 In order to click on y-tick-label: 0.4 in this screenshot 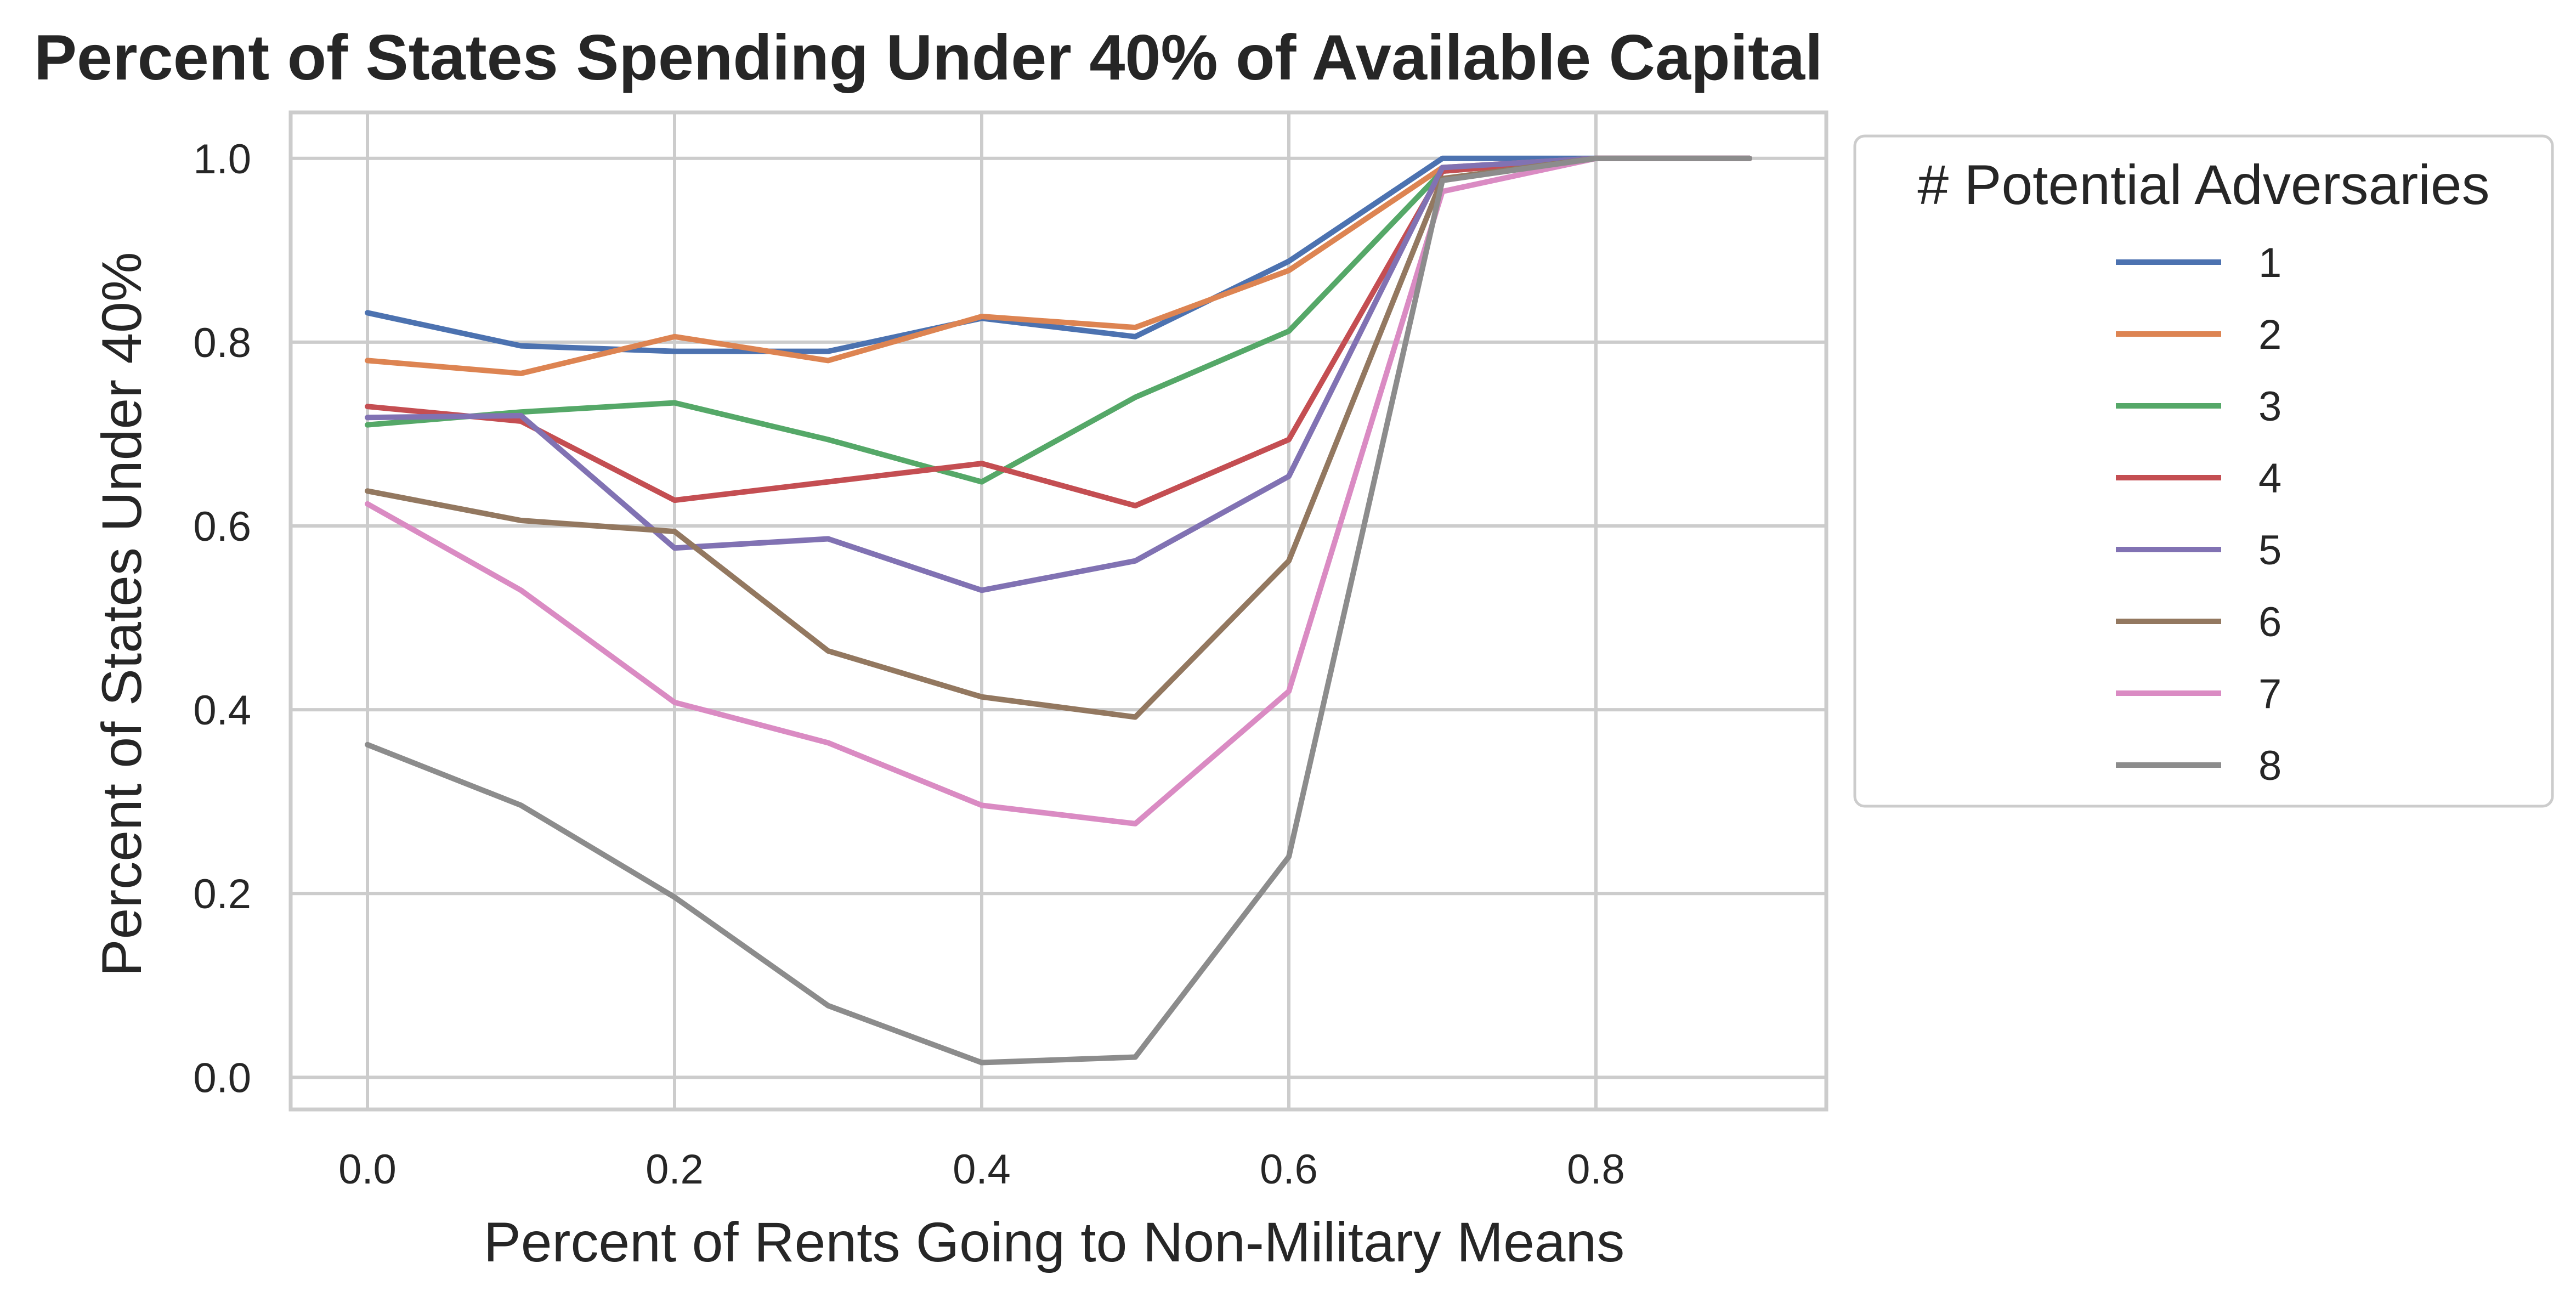, I will do `click(222, 710)`.